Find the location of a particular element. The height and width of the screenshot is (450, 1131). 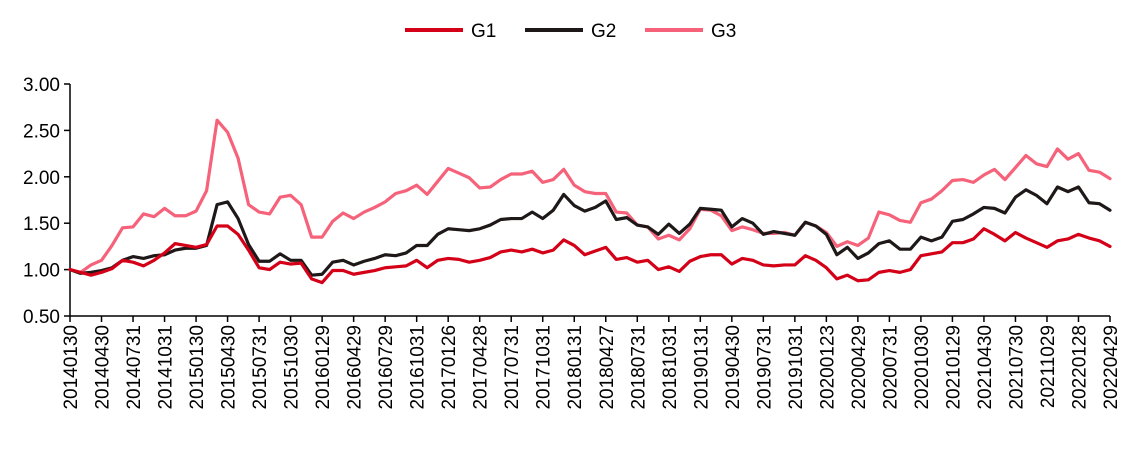

x-tick-label: 20170428 is located at coordinates (481, 367).